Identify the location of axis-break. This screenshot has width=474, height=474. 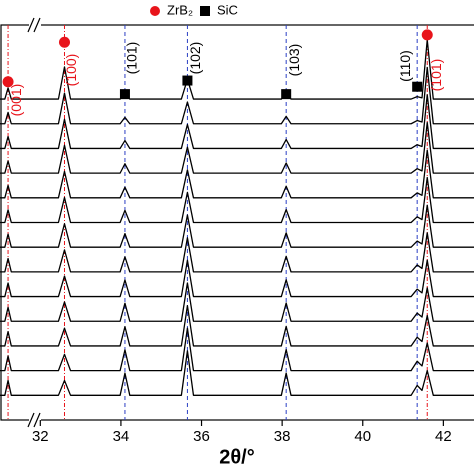
(34, 222).